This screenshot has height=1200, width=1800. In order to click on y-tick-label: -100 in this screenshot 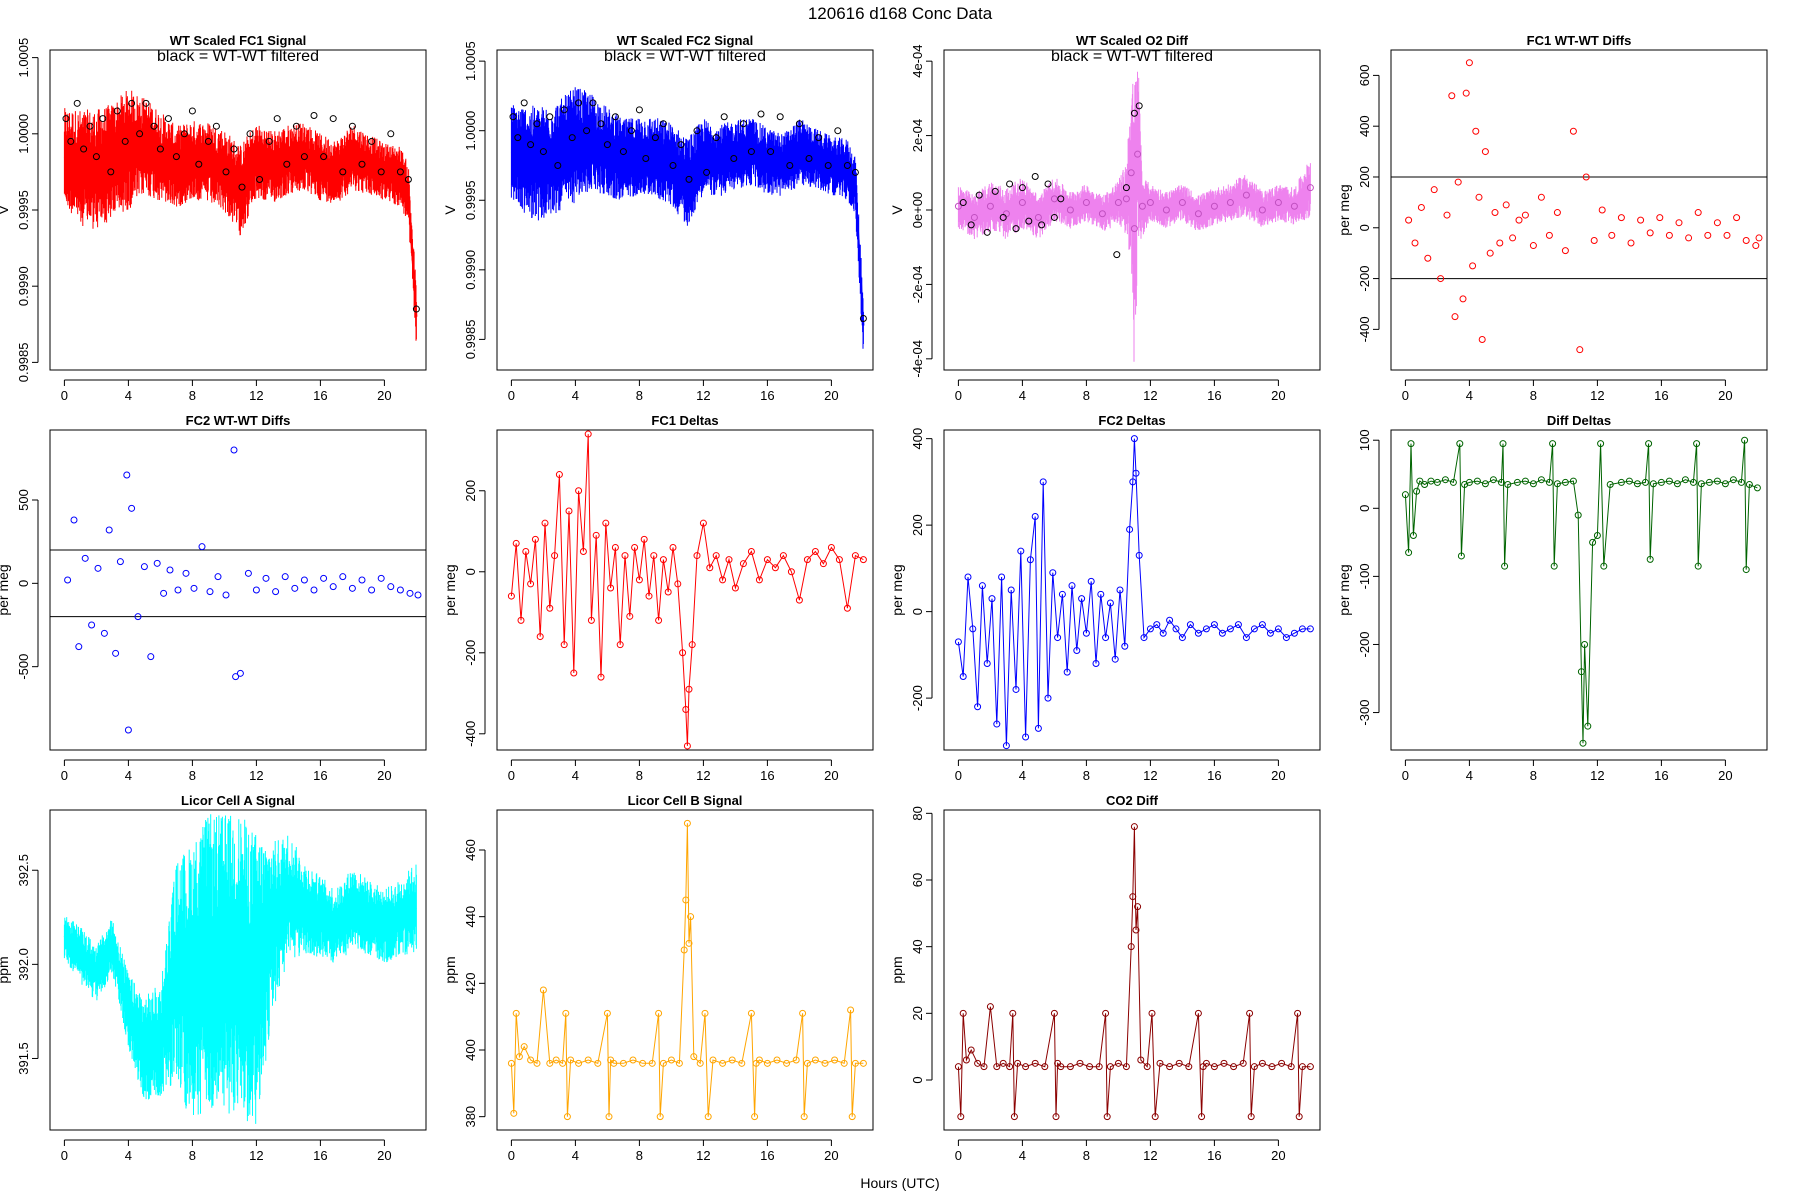, I will do `click(1364, 576)`.